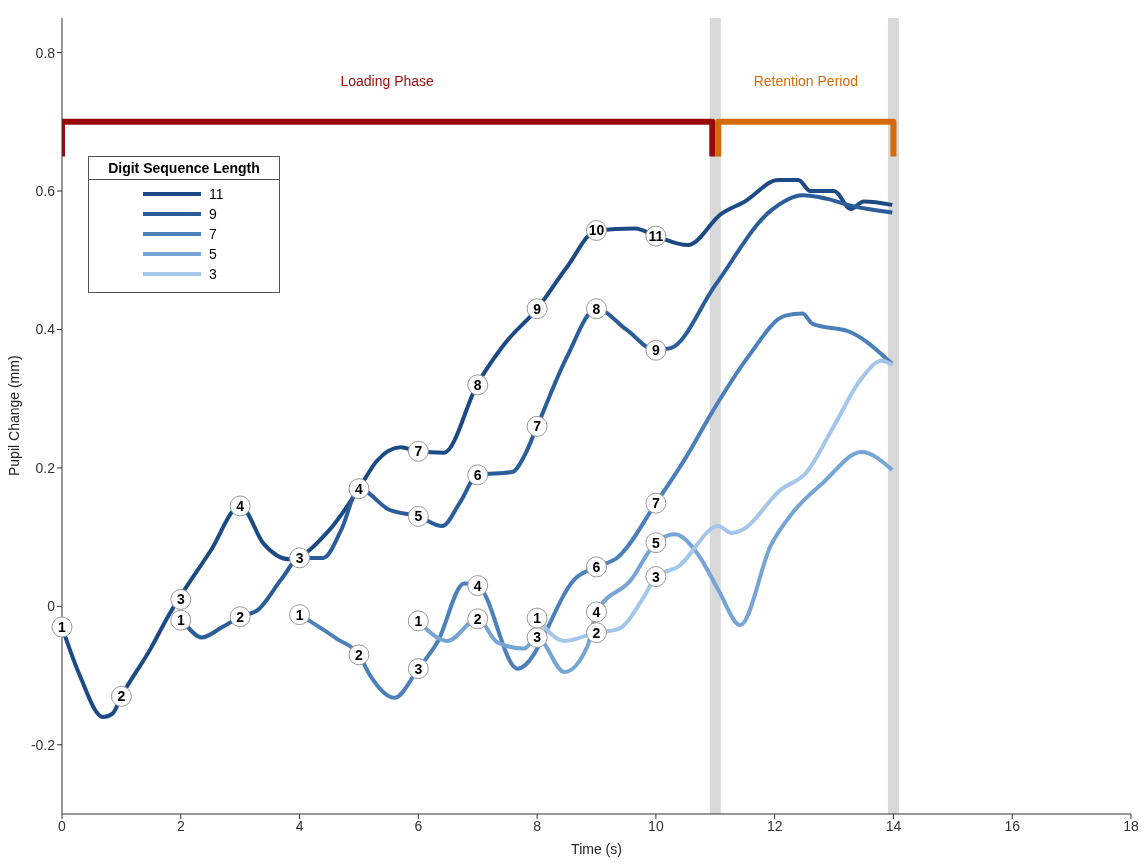 The width and height of the screenshot is (1147, 867). I want to click on x-tick-label: 18, so click(1131, 825).